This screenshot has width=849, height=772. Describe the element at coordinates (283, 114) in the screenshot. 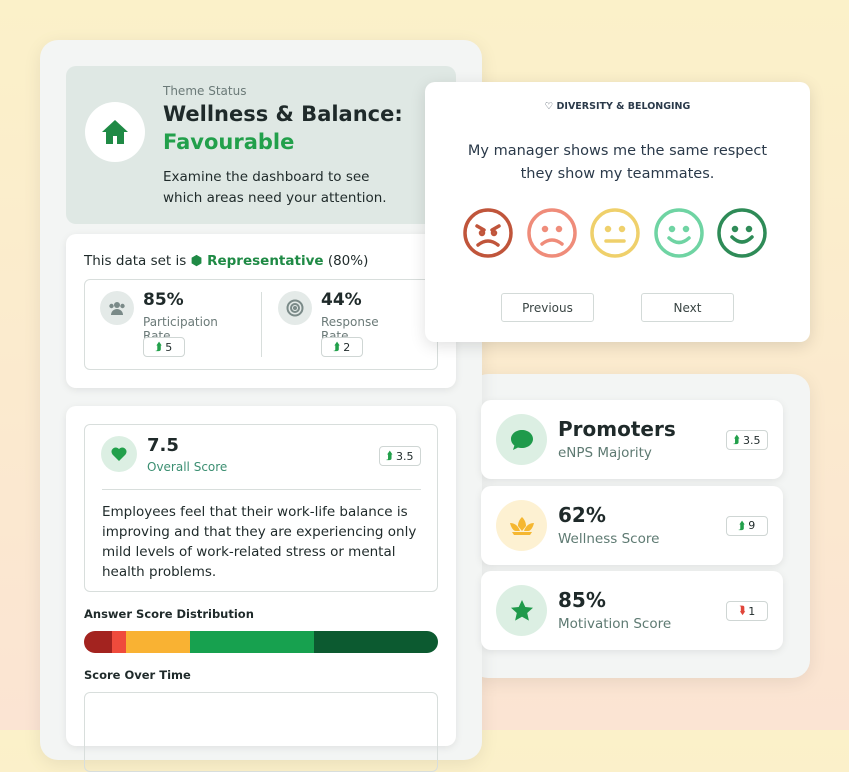

I see `theme-title: Wellness & Balance:` at that location.